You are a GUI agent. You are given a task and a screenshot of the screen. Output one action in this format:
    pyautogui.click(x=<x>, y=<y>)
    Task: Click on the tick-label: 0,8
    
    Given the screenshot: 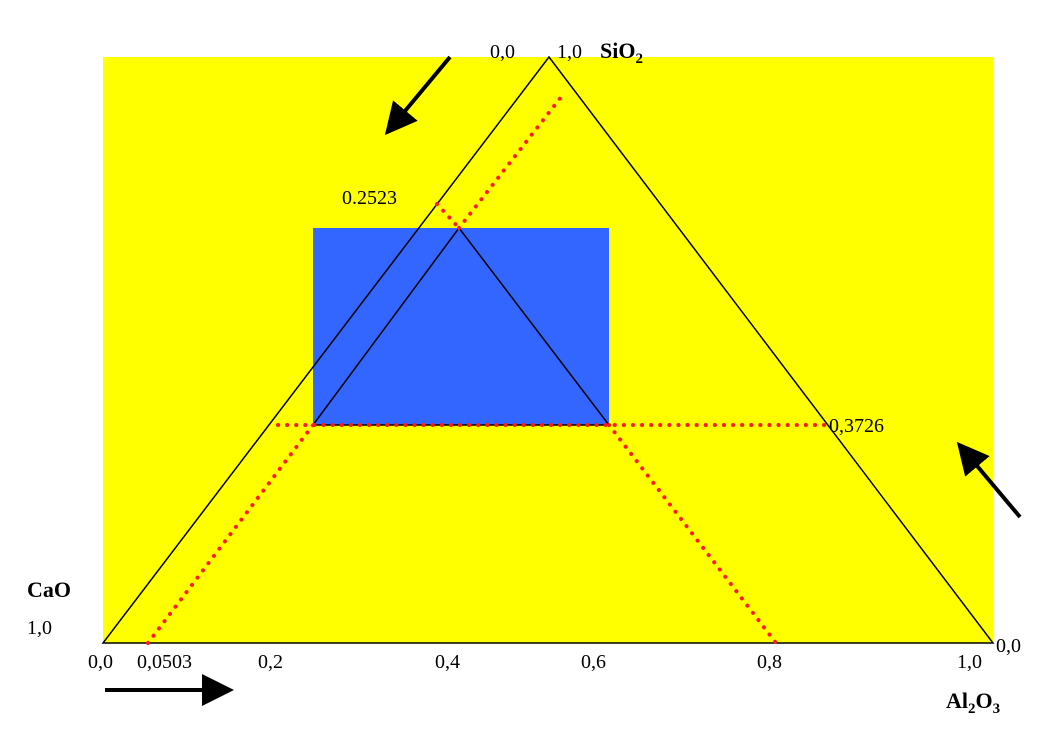 What is the action you would take?
    pyautogui.click(x=769, y=662)
    